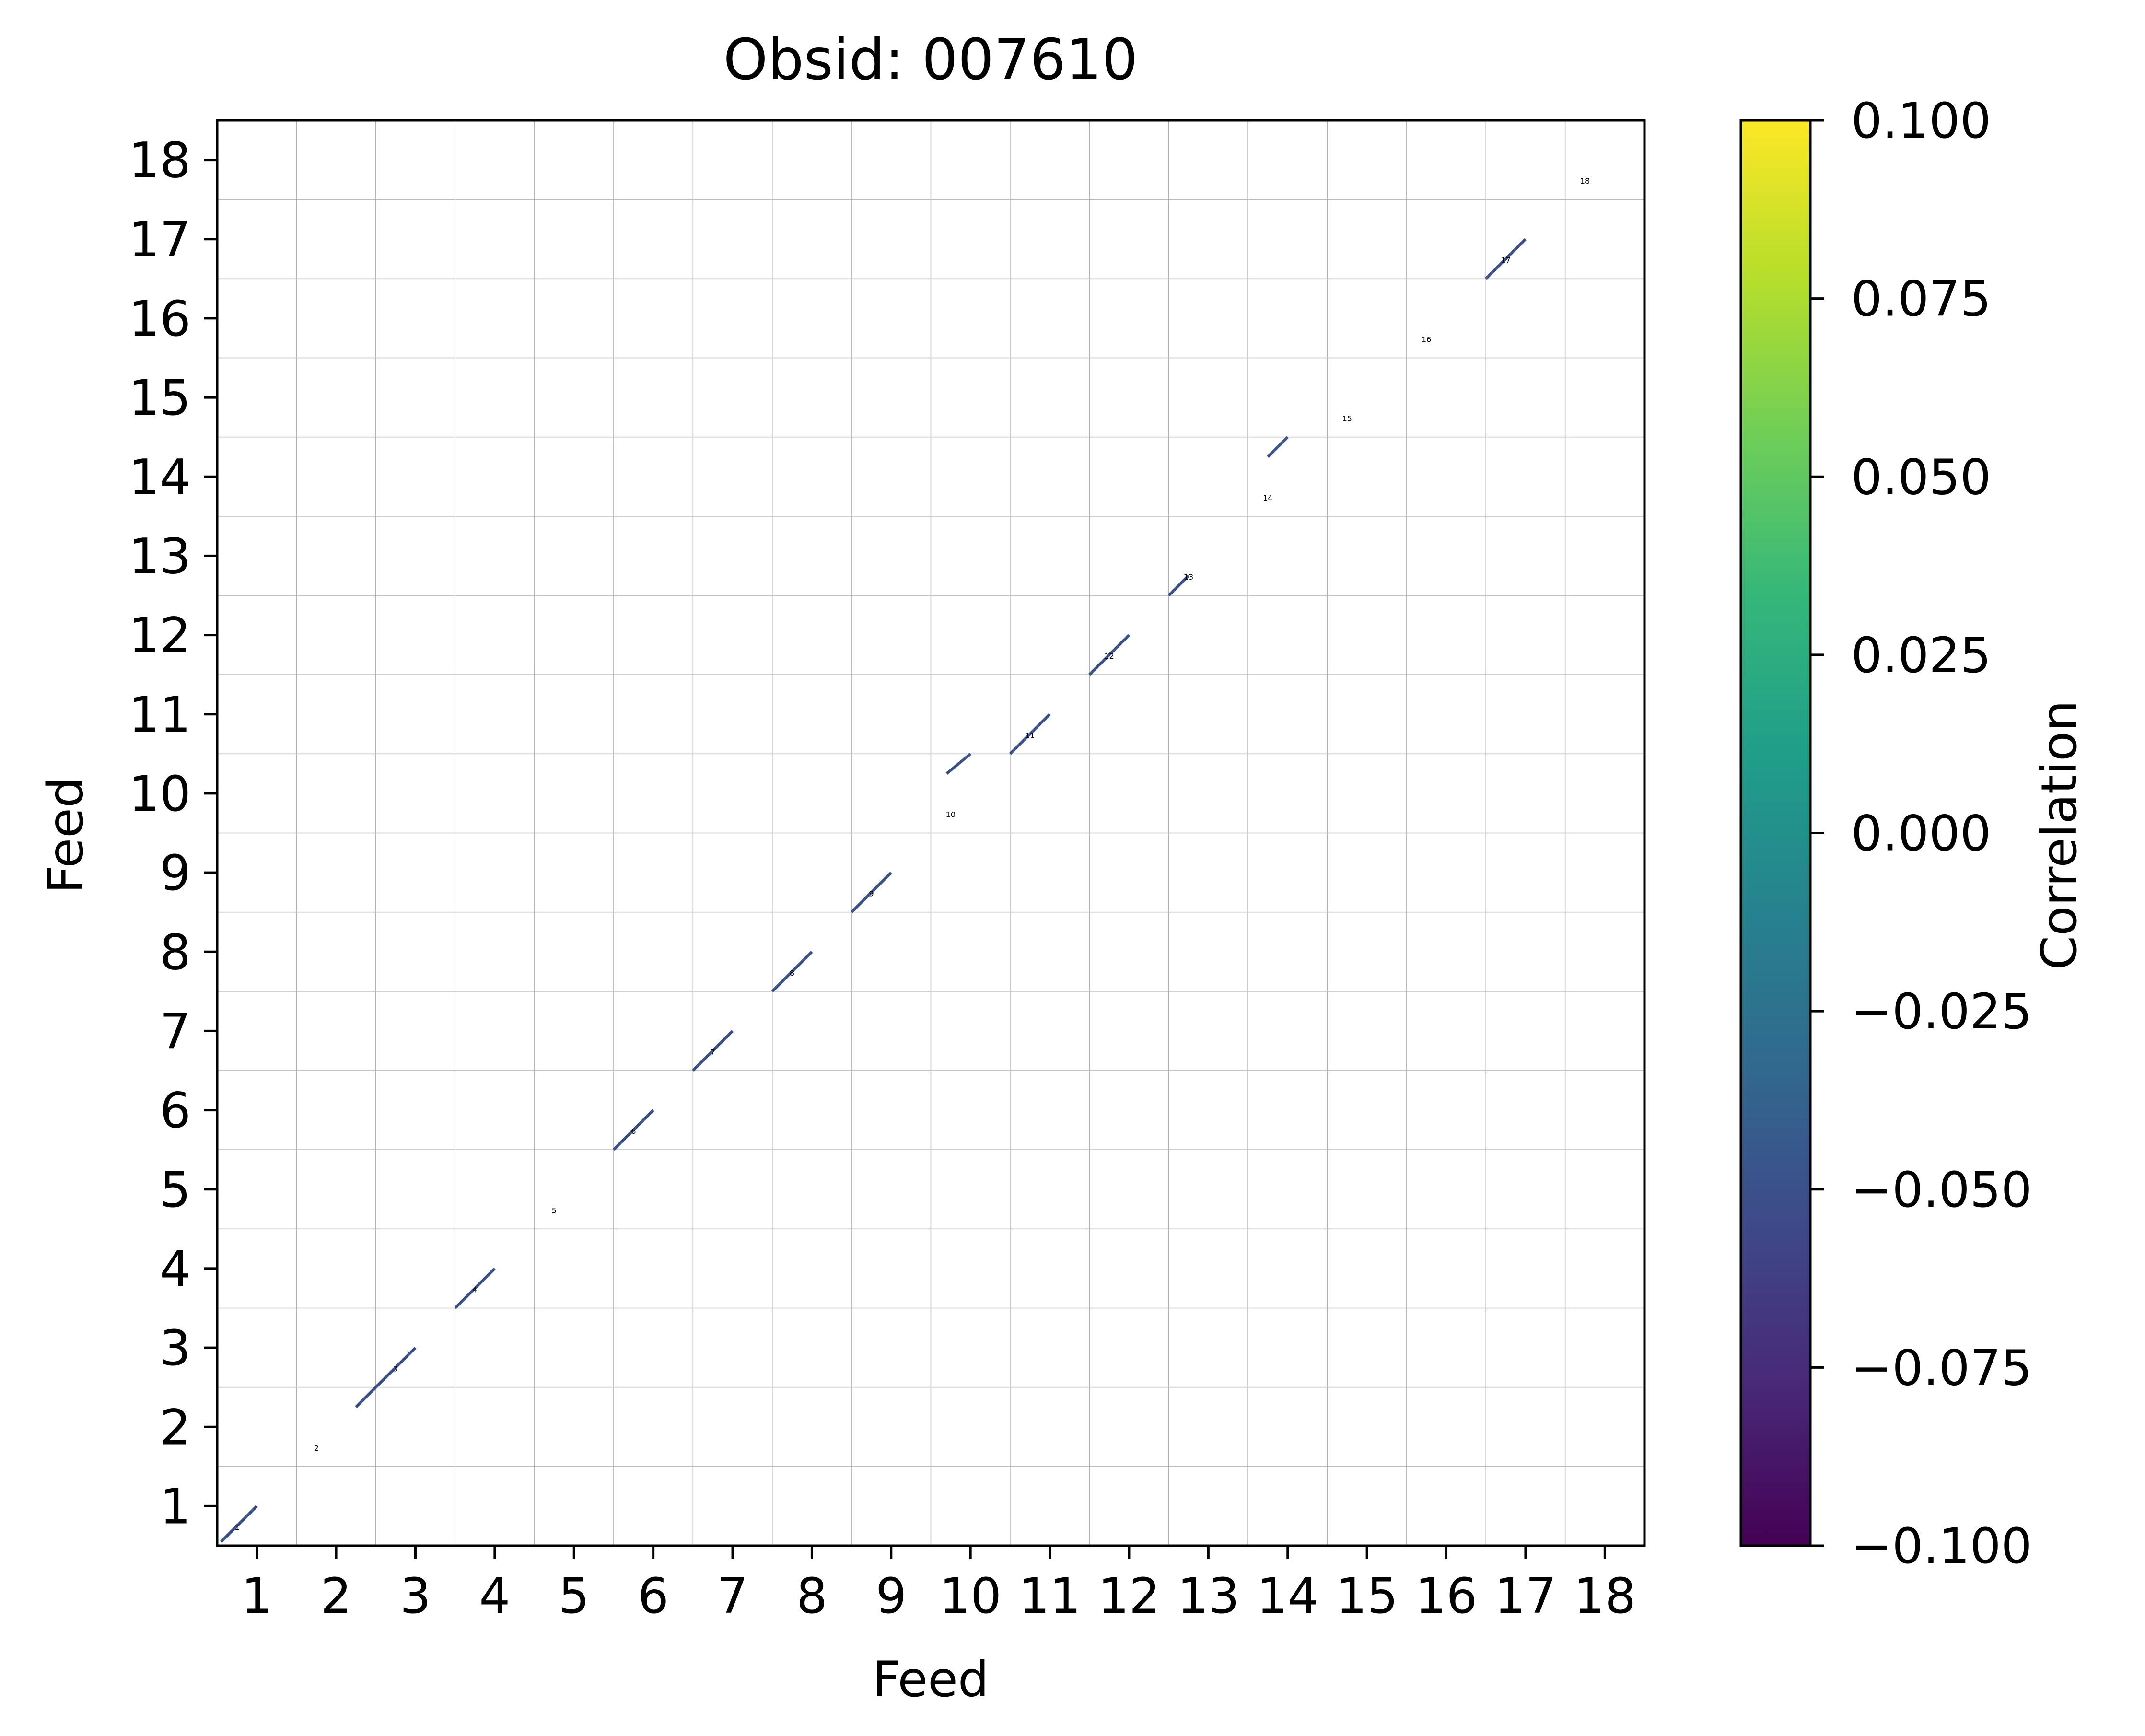 The width and height of the screenshot is (2145, 1736). I want to click on y-tick-label: 1, so click(175, 1506).